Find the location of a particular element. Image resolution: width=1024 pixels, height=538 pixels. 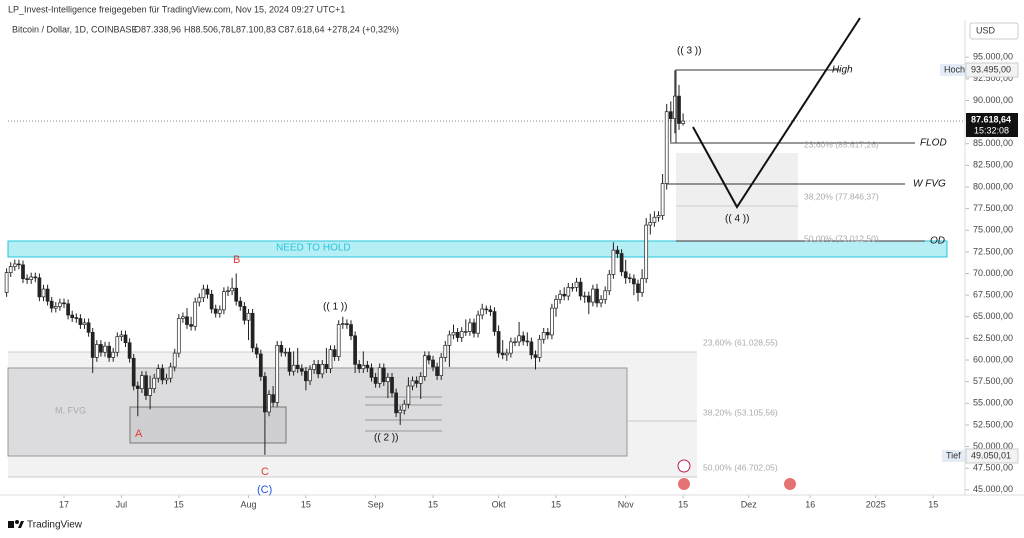

wave-label: A is located at coordinates (139, 434).